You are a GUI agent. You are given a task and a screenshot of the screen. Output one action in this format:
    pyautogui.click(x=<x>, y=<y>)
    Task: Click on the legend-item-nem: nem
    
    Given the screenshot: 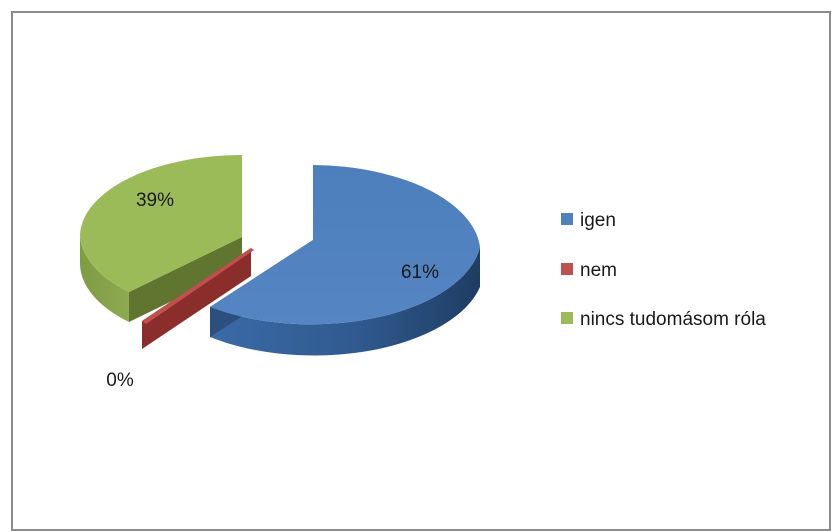 What is the action you would take?
    pyautogui.click(x=589, y=270)
    